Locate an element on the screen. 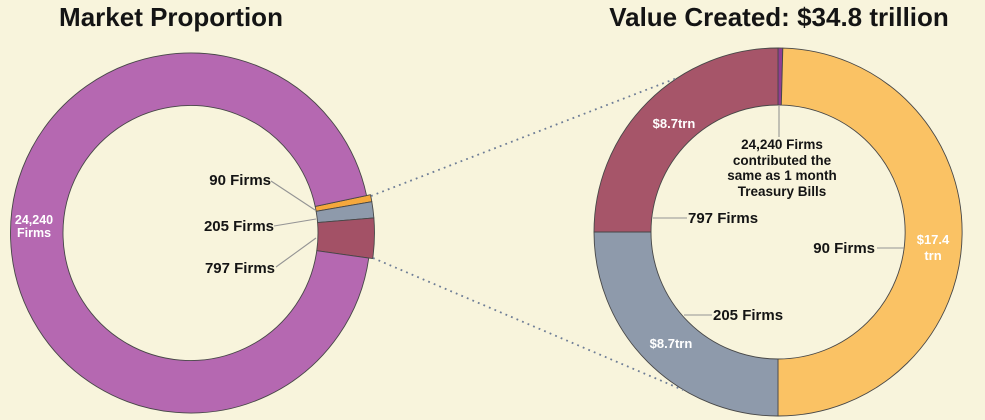  left-callout-797-firms: 797 Firms is located at coordinates (239, 268).